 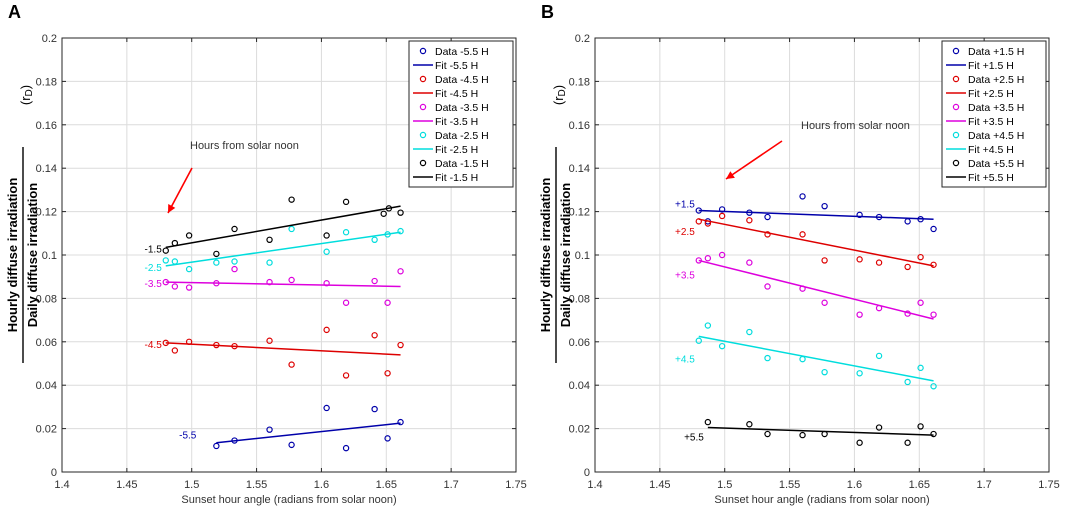 I want to click on series-15H: +1.5, so click(x=806, y=213).